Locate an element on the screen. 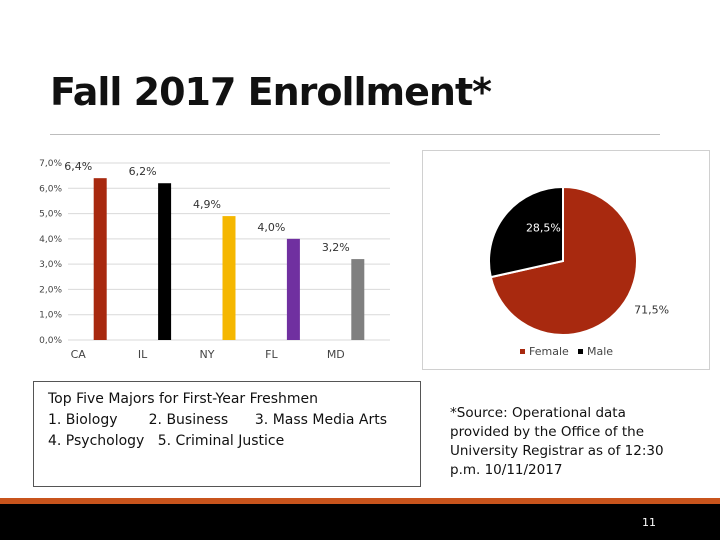 This screenshot has width=720, height=540. bar-x-axis: CA IL NY FL MD is located at coordinates (208, 354).